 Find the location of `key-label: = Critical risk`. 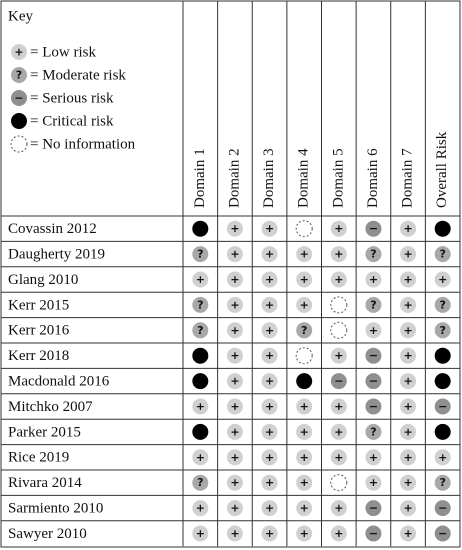

key-label: = Critical risk is located at coordinates (72, 121).